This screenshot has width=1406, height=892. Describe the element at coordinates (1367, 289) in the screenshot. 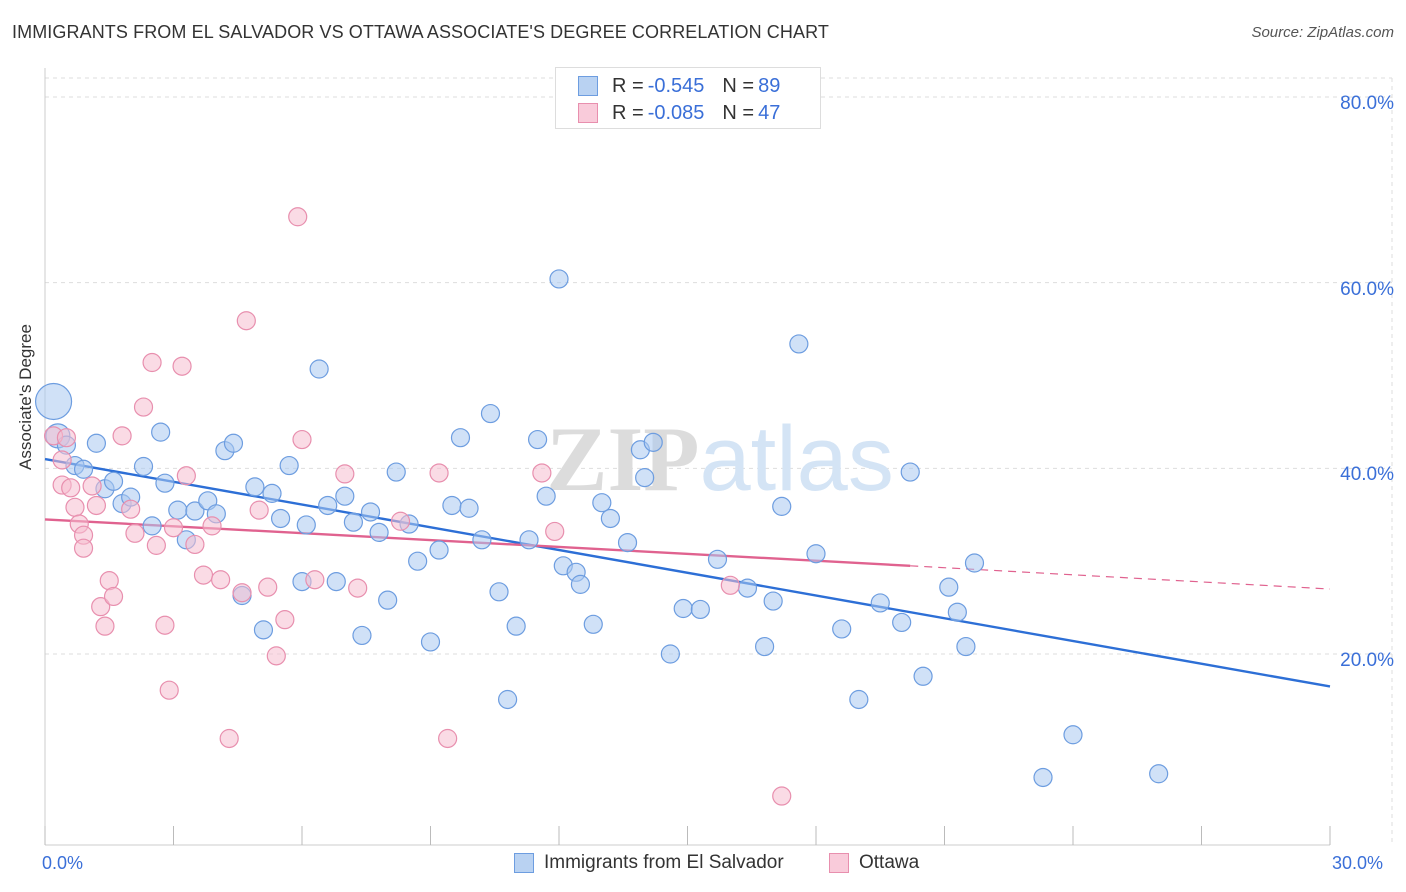

I see `y-tick-label: 60.0%` at that location.